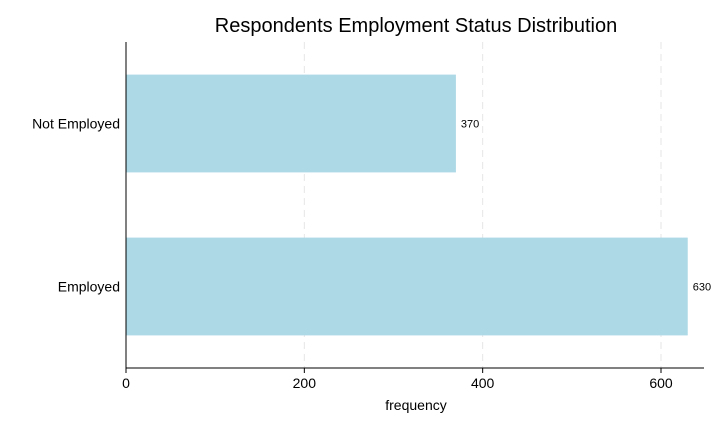 The width and height of the screenshot is (720, 437). What do you see at coordinates (89, 287) in the screenshot?
I see `category-label: Employed` at bounding box center [89, 287].